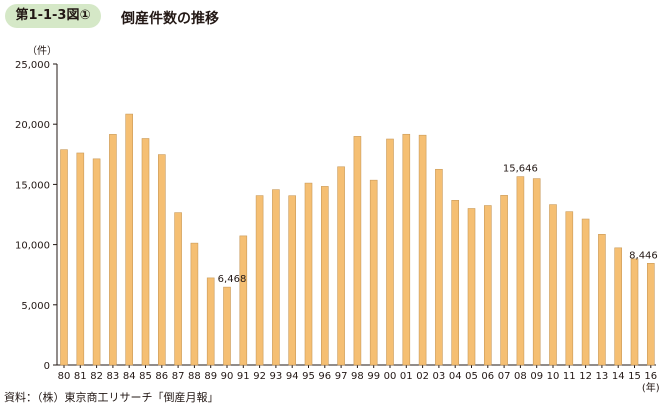  What do you see at coordinates (292, 376) in the screenshot?
I see `x-tick-label: 94` at bounding box center [292, 376].